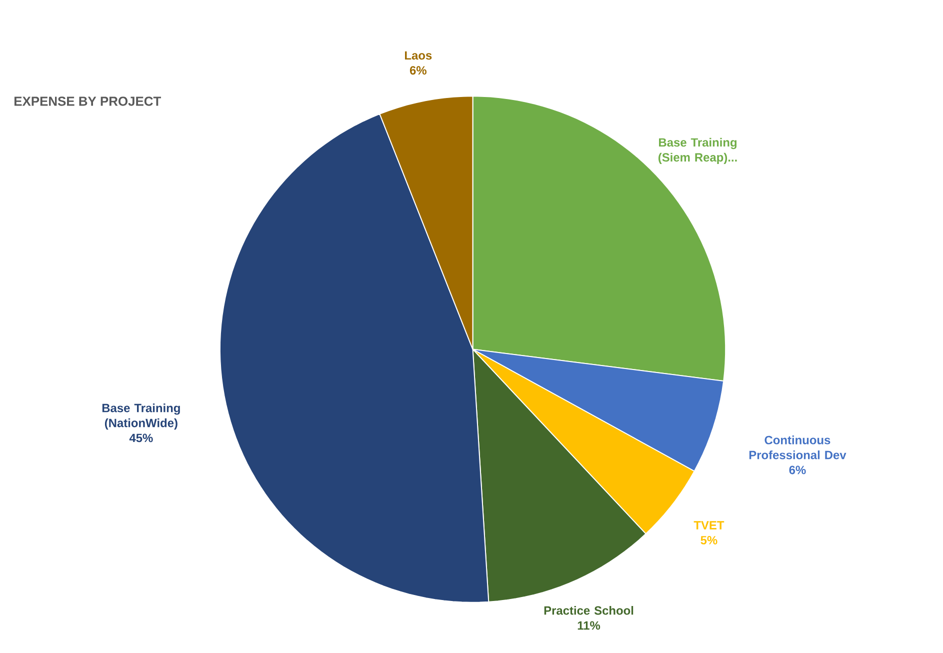 This screenshot has height=653, width=943. I want to click on data-label: 11%, so click(589, 625).